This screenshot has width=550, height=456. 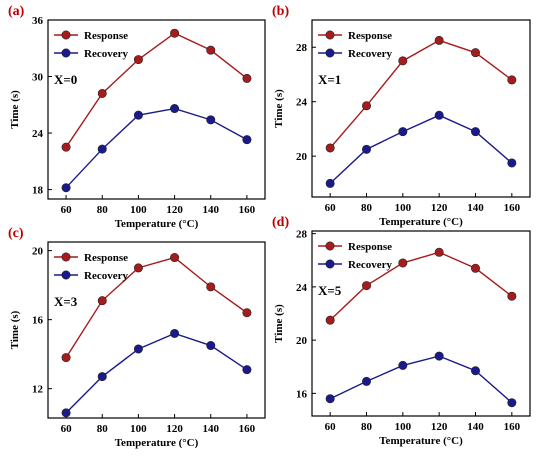 I want to click on y-tick-label: 36, so click(x=38, y=21).